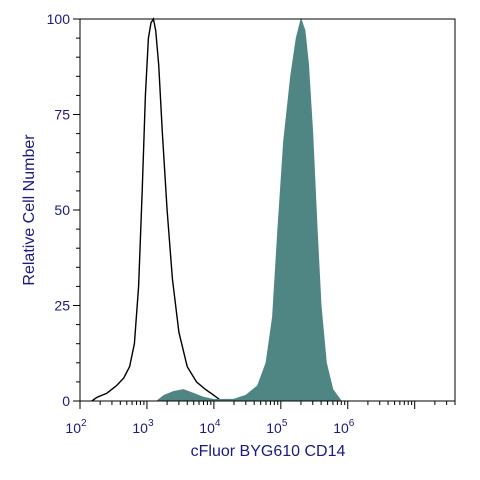  Describe the element at coordinates (62, 210) in the screenshot. I see `y-tick-label: 50` at that location.